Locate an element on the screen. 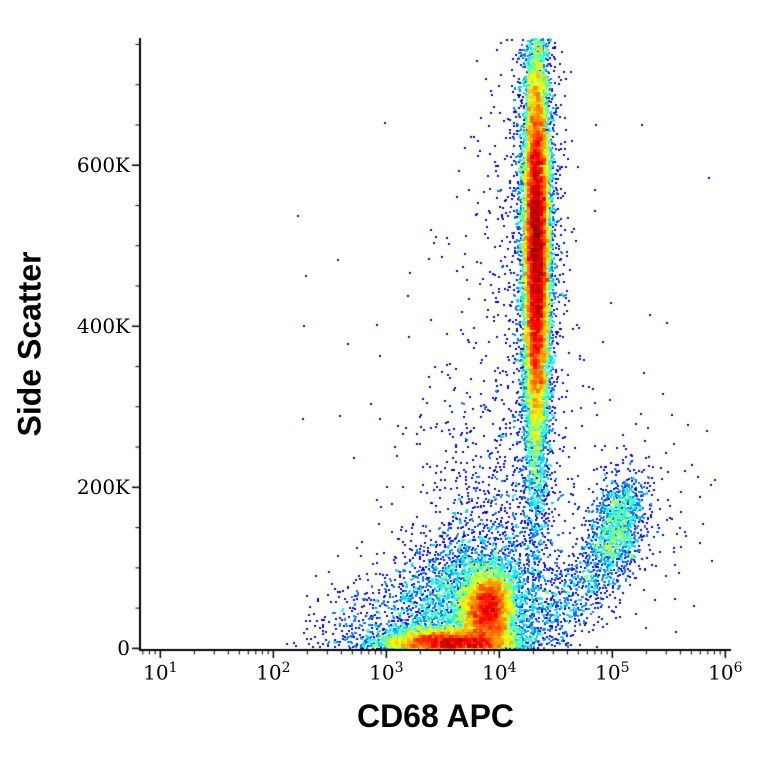  x-tick-label: 105 is located at coordinates (612, 672).